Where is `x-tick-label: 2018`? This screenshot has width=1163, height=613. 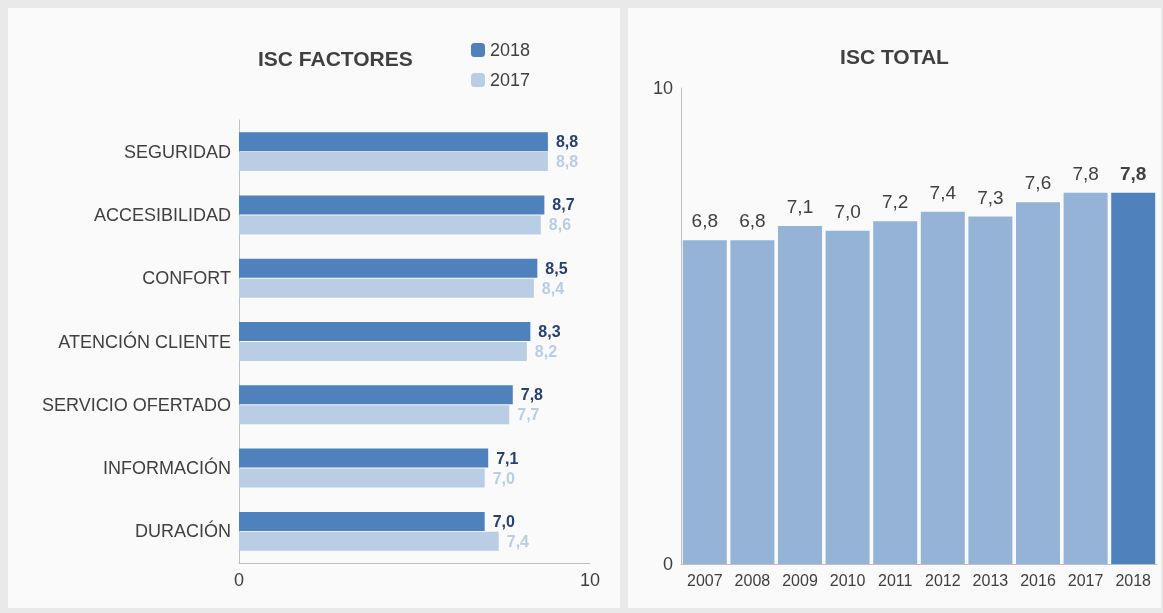 x-tick-label: 2018 is located at coordinates (1133, 580).